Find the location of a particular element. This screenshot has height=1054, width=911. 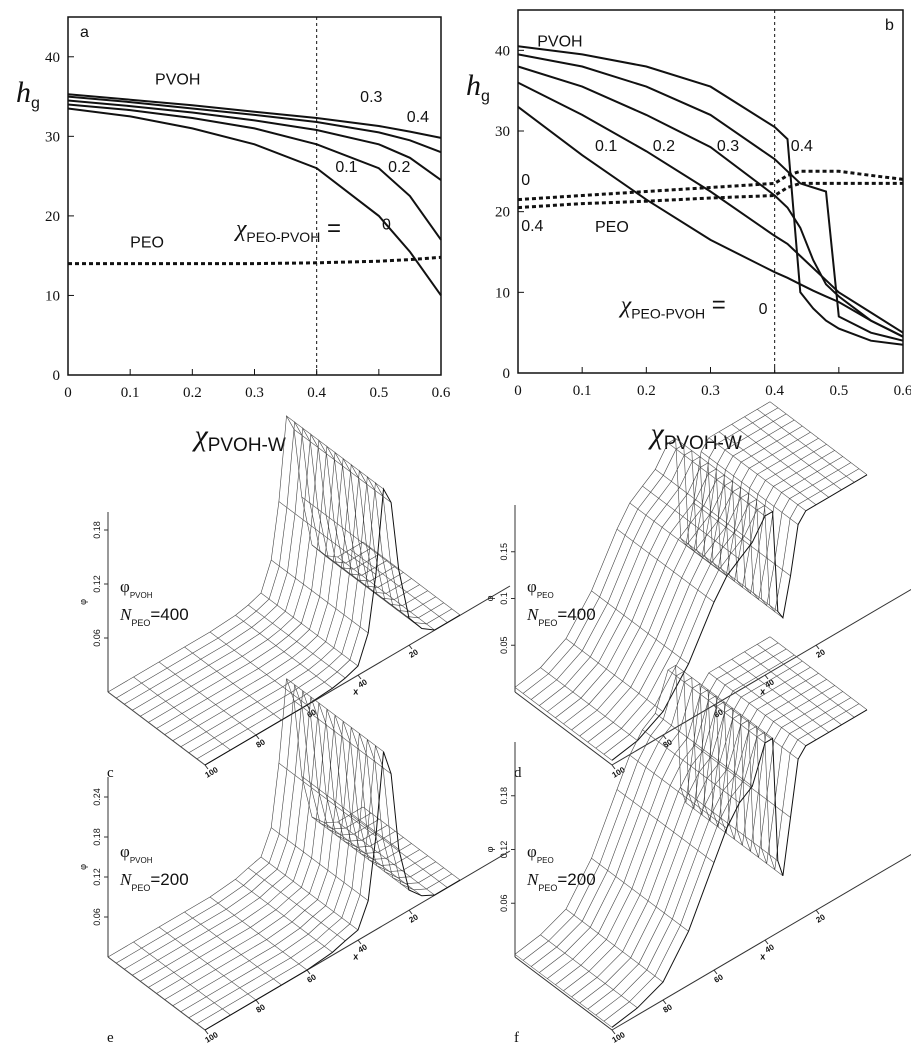

x-axis-label: χPVOH-W is located at coordinates (239, 437).